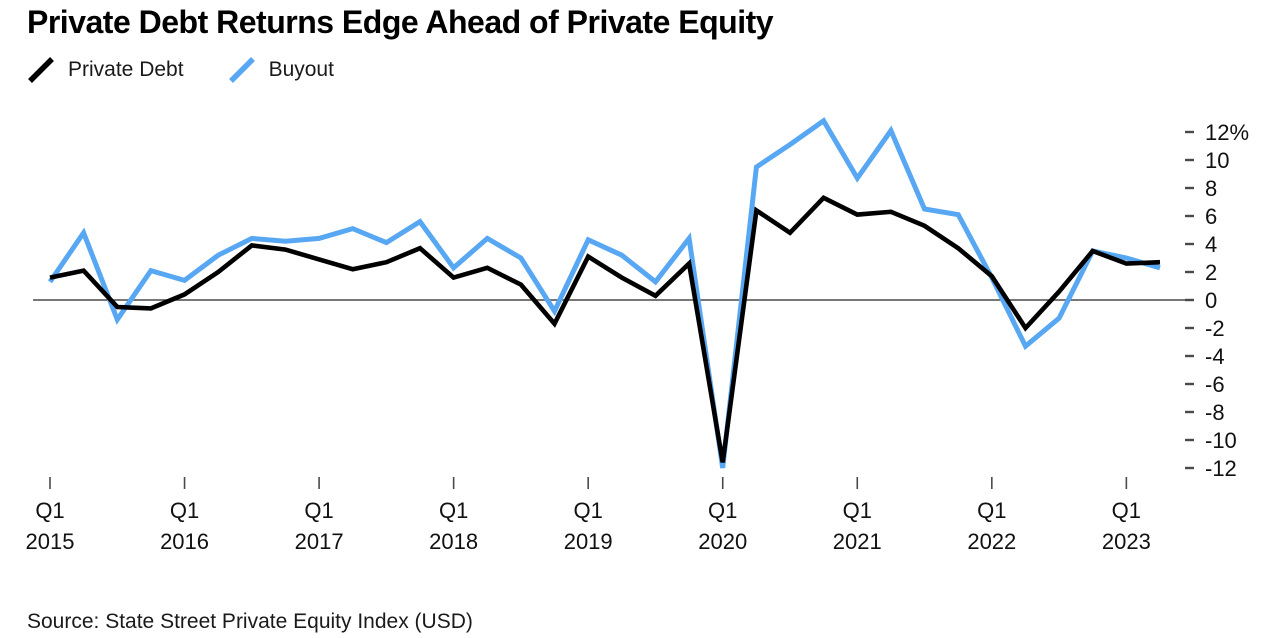  I want to click on x-tick-label-year: 2022, so click(991, 541).